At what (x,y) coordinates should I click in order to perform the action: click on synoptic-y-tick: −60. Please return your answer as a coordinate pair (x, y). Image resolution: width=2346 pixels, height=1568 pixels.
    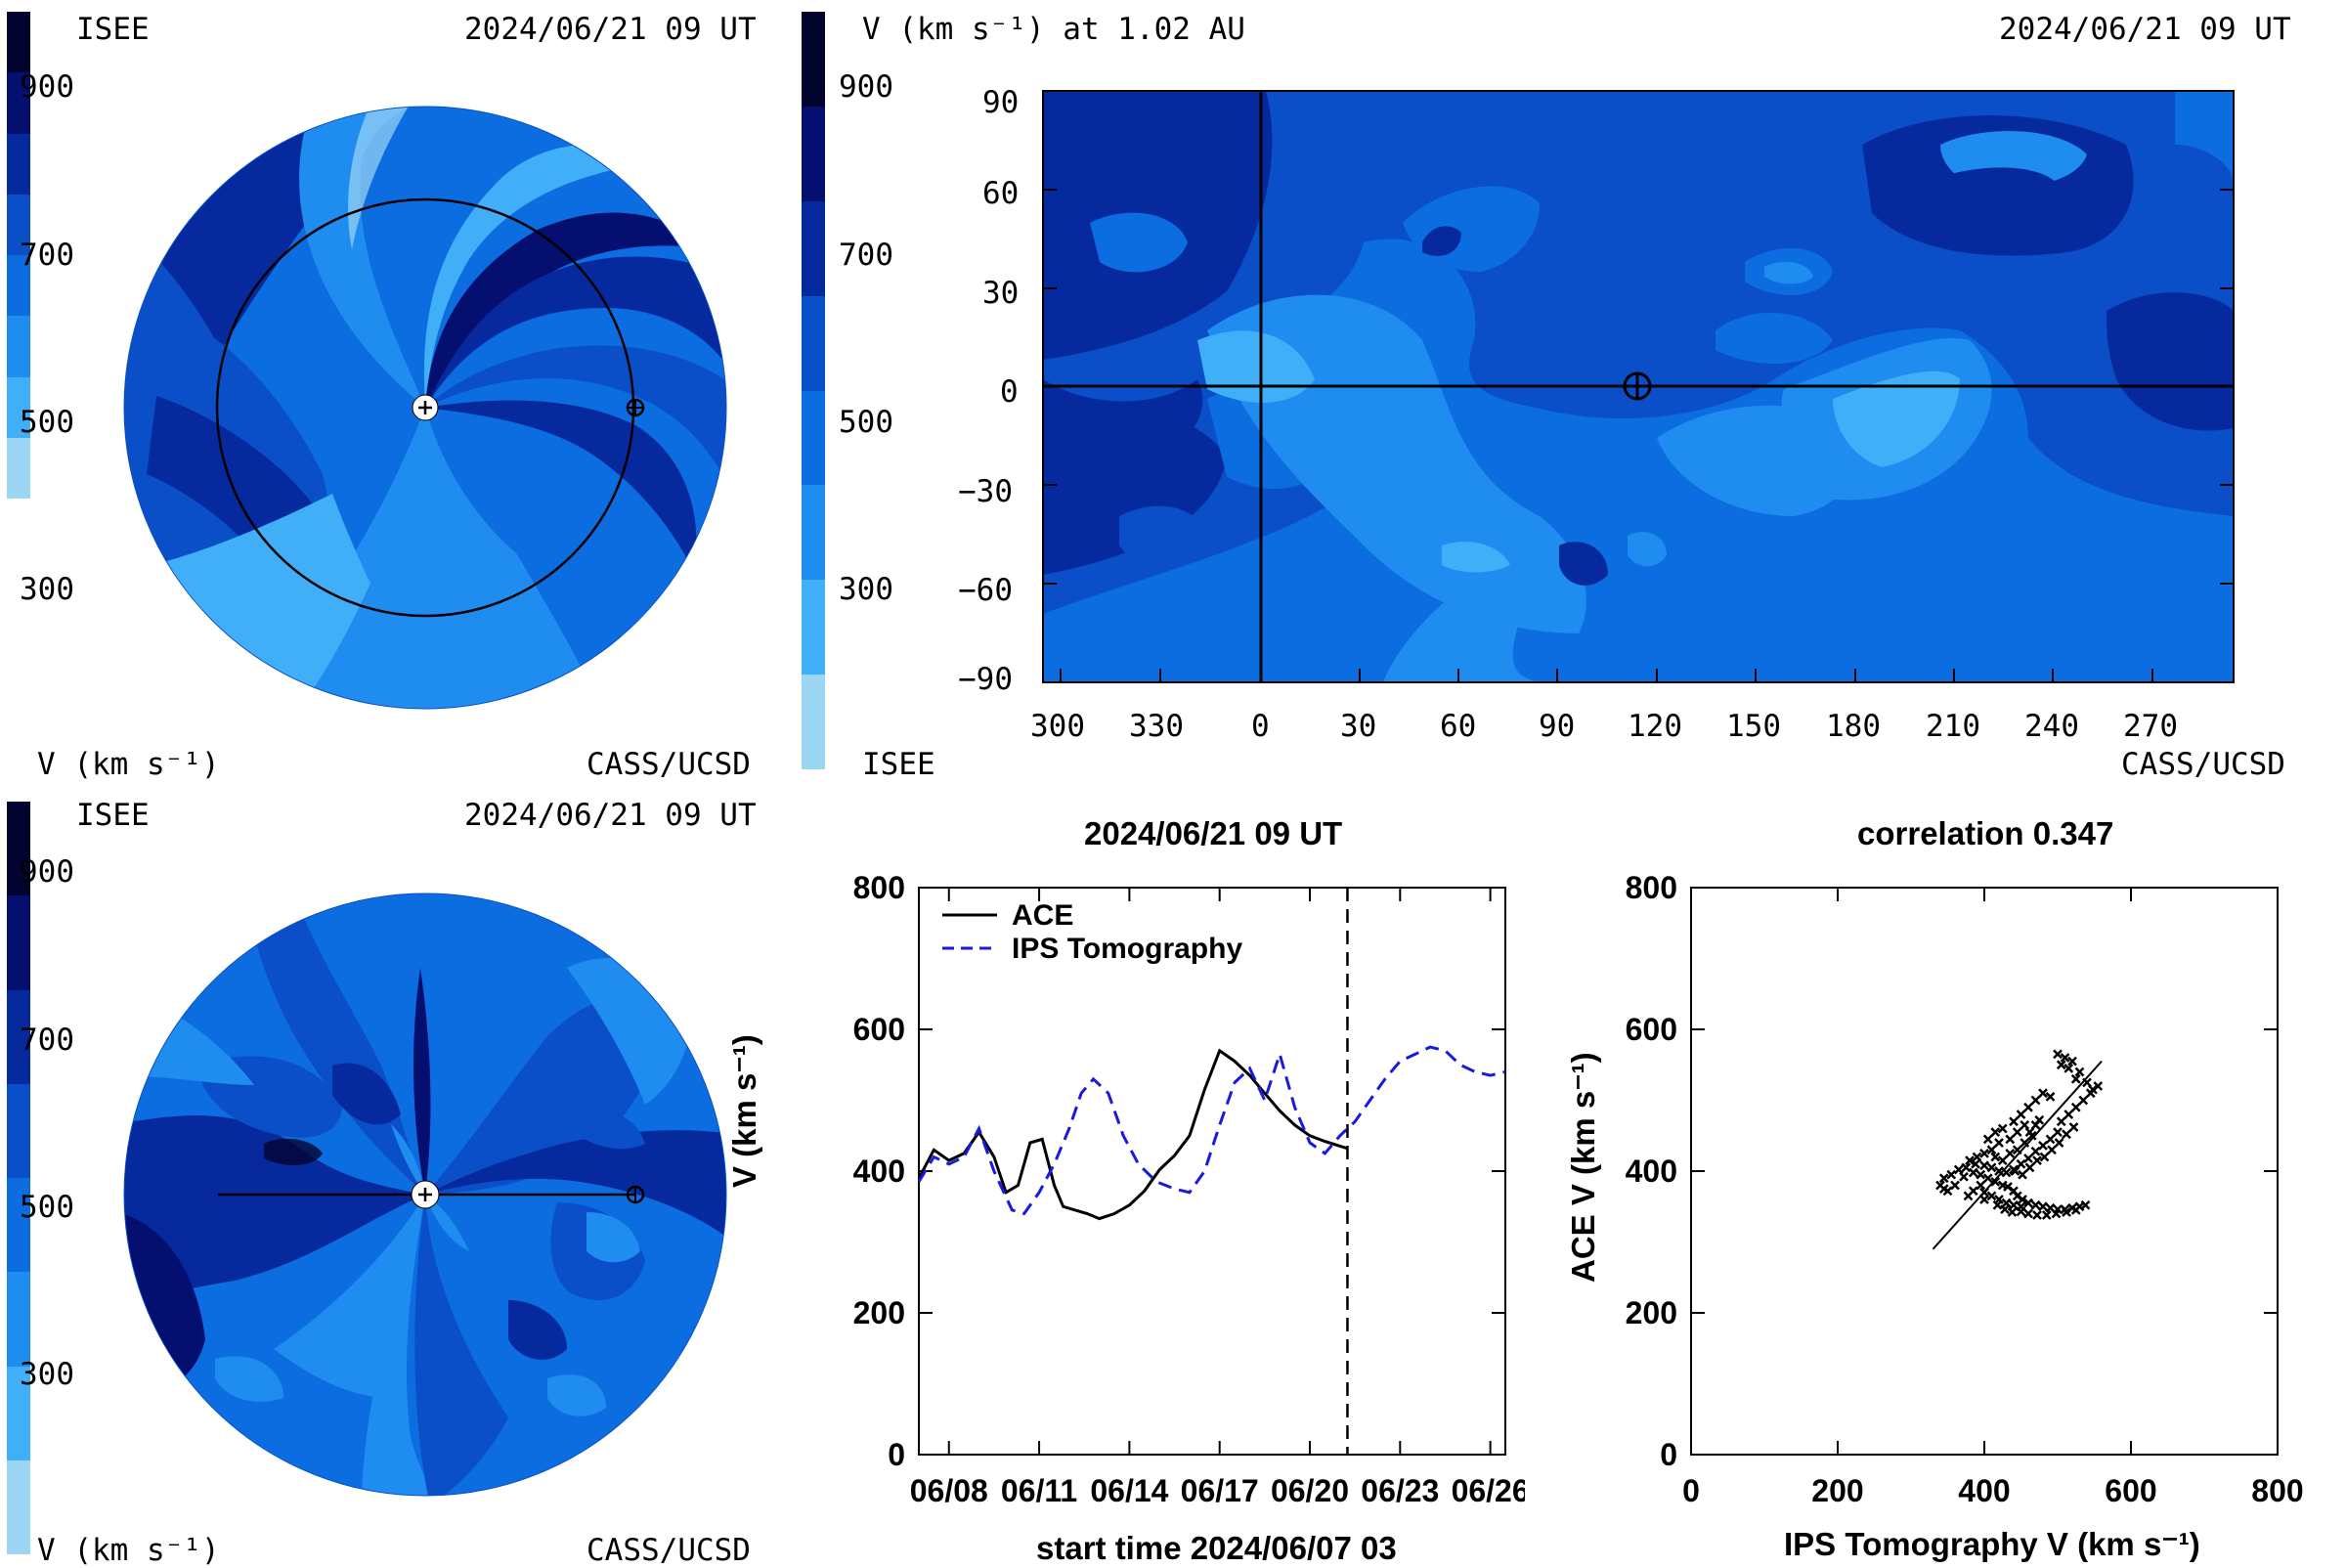
    Looking at the image, I should click on (986, 590).